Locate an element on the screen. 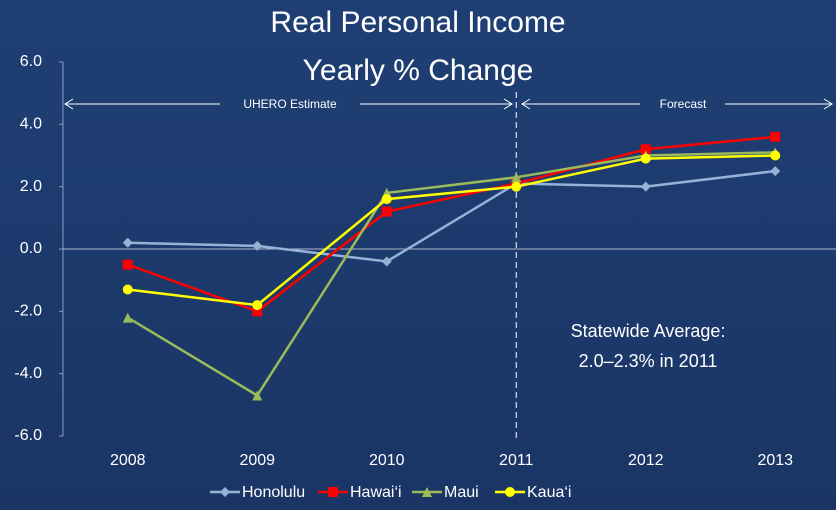  annotation: UHERO Estimate is located at coordinates (290, 104).